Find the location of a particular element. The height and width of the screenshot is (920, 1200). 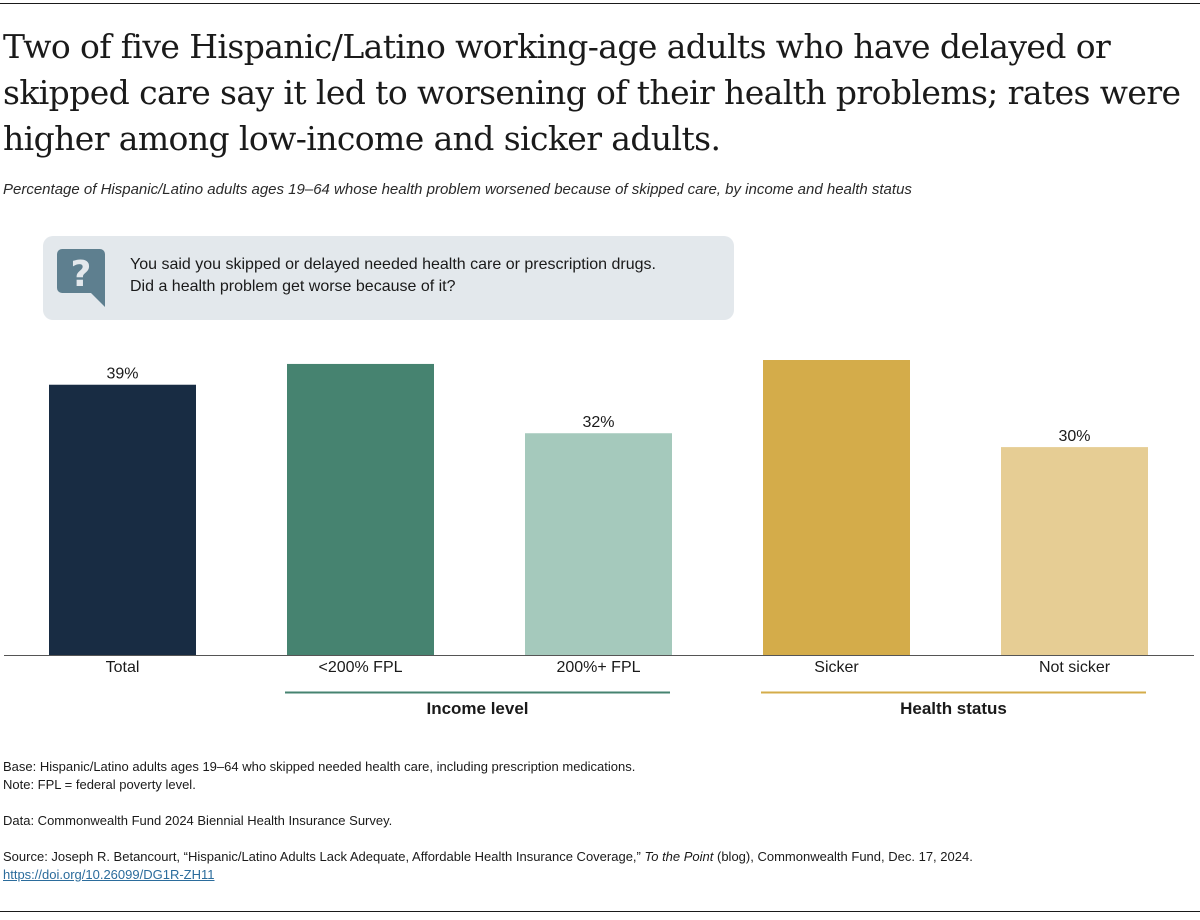

category-label-not-sicker: Not sicker is located at coordinates (1075, 667).